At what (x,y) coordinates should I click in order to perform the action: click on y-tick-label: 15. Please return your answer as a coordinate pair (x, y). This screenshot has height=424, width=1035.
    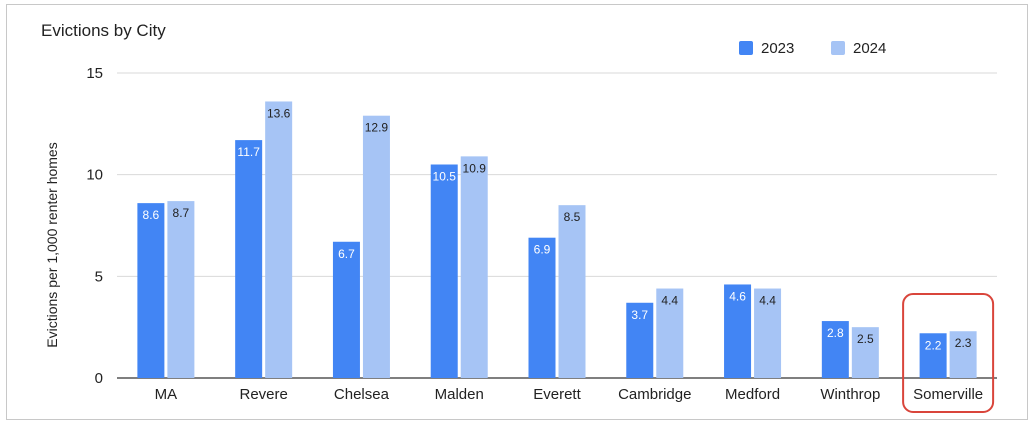
    Looking at the image, I should click on (94, 73).